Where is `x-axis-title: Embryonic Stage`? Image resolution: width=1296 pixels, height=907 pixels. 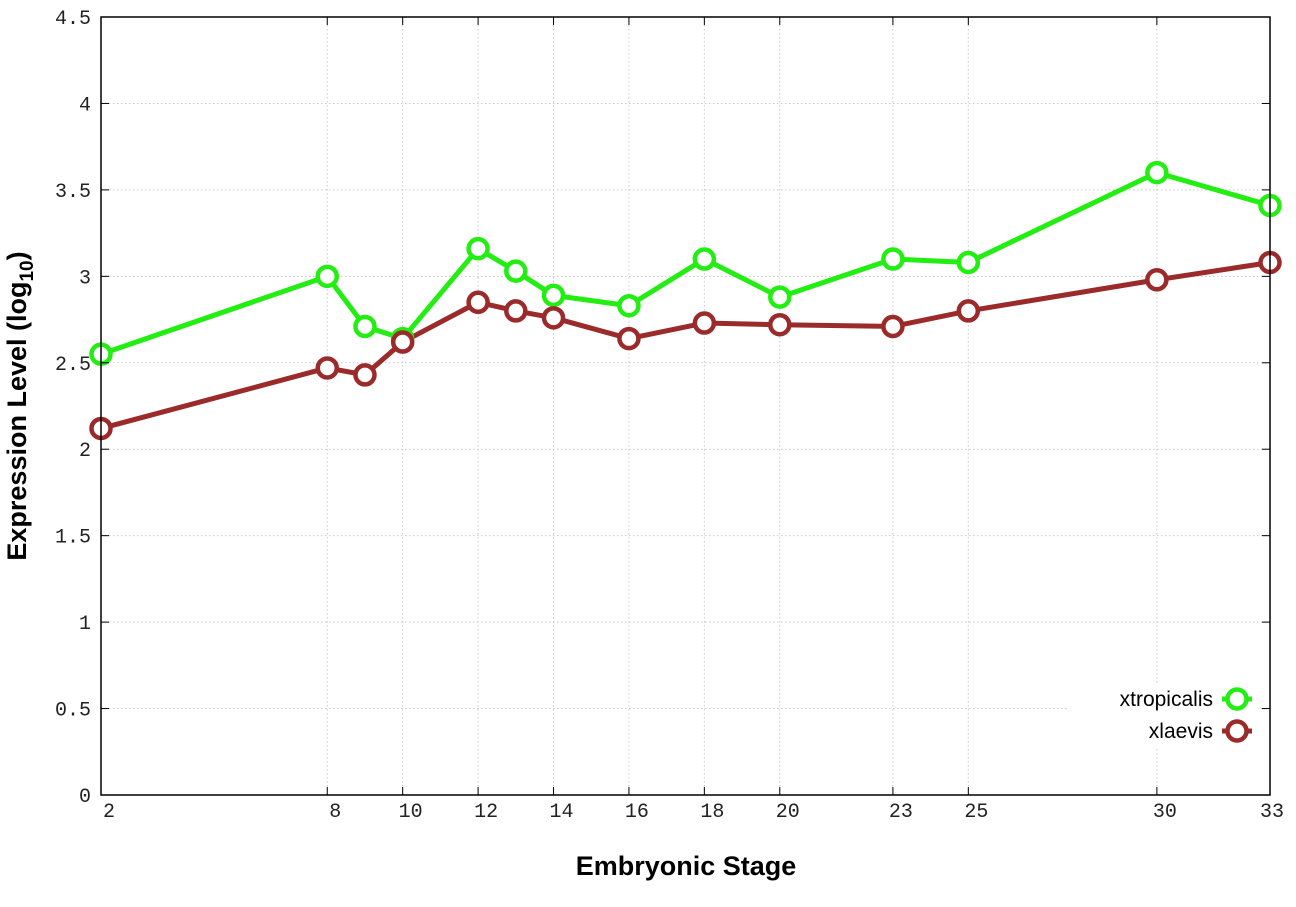
x-axis-title: Embryonic Stage is located at coordinates (686, 866).